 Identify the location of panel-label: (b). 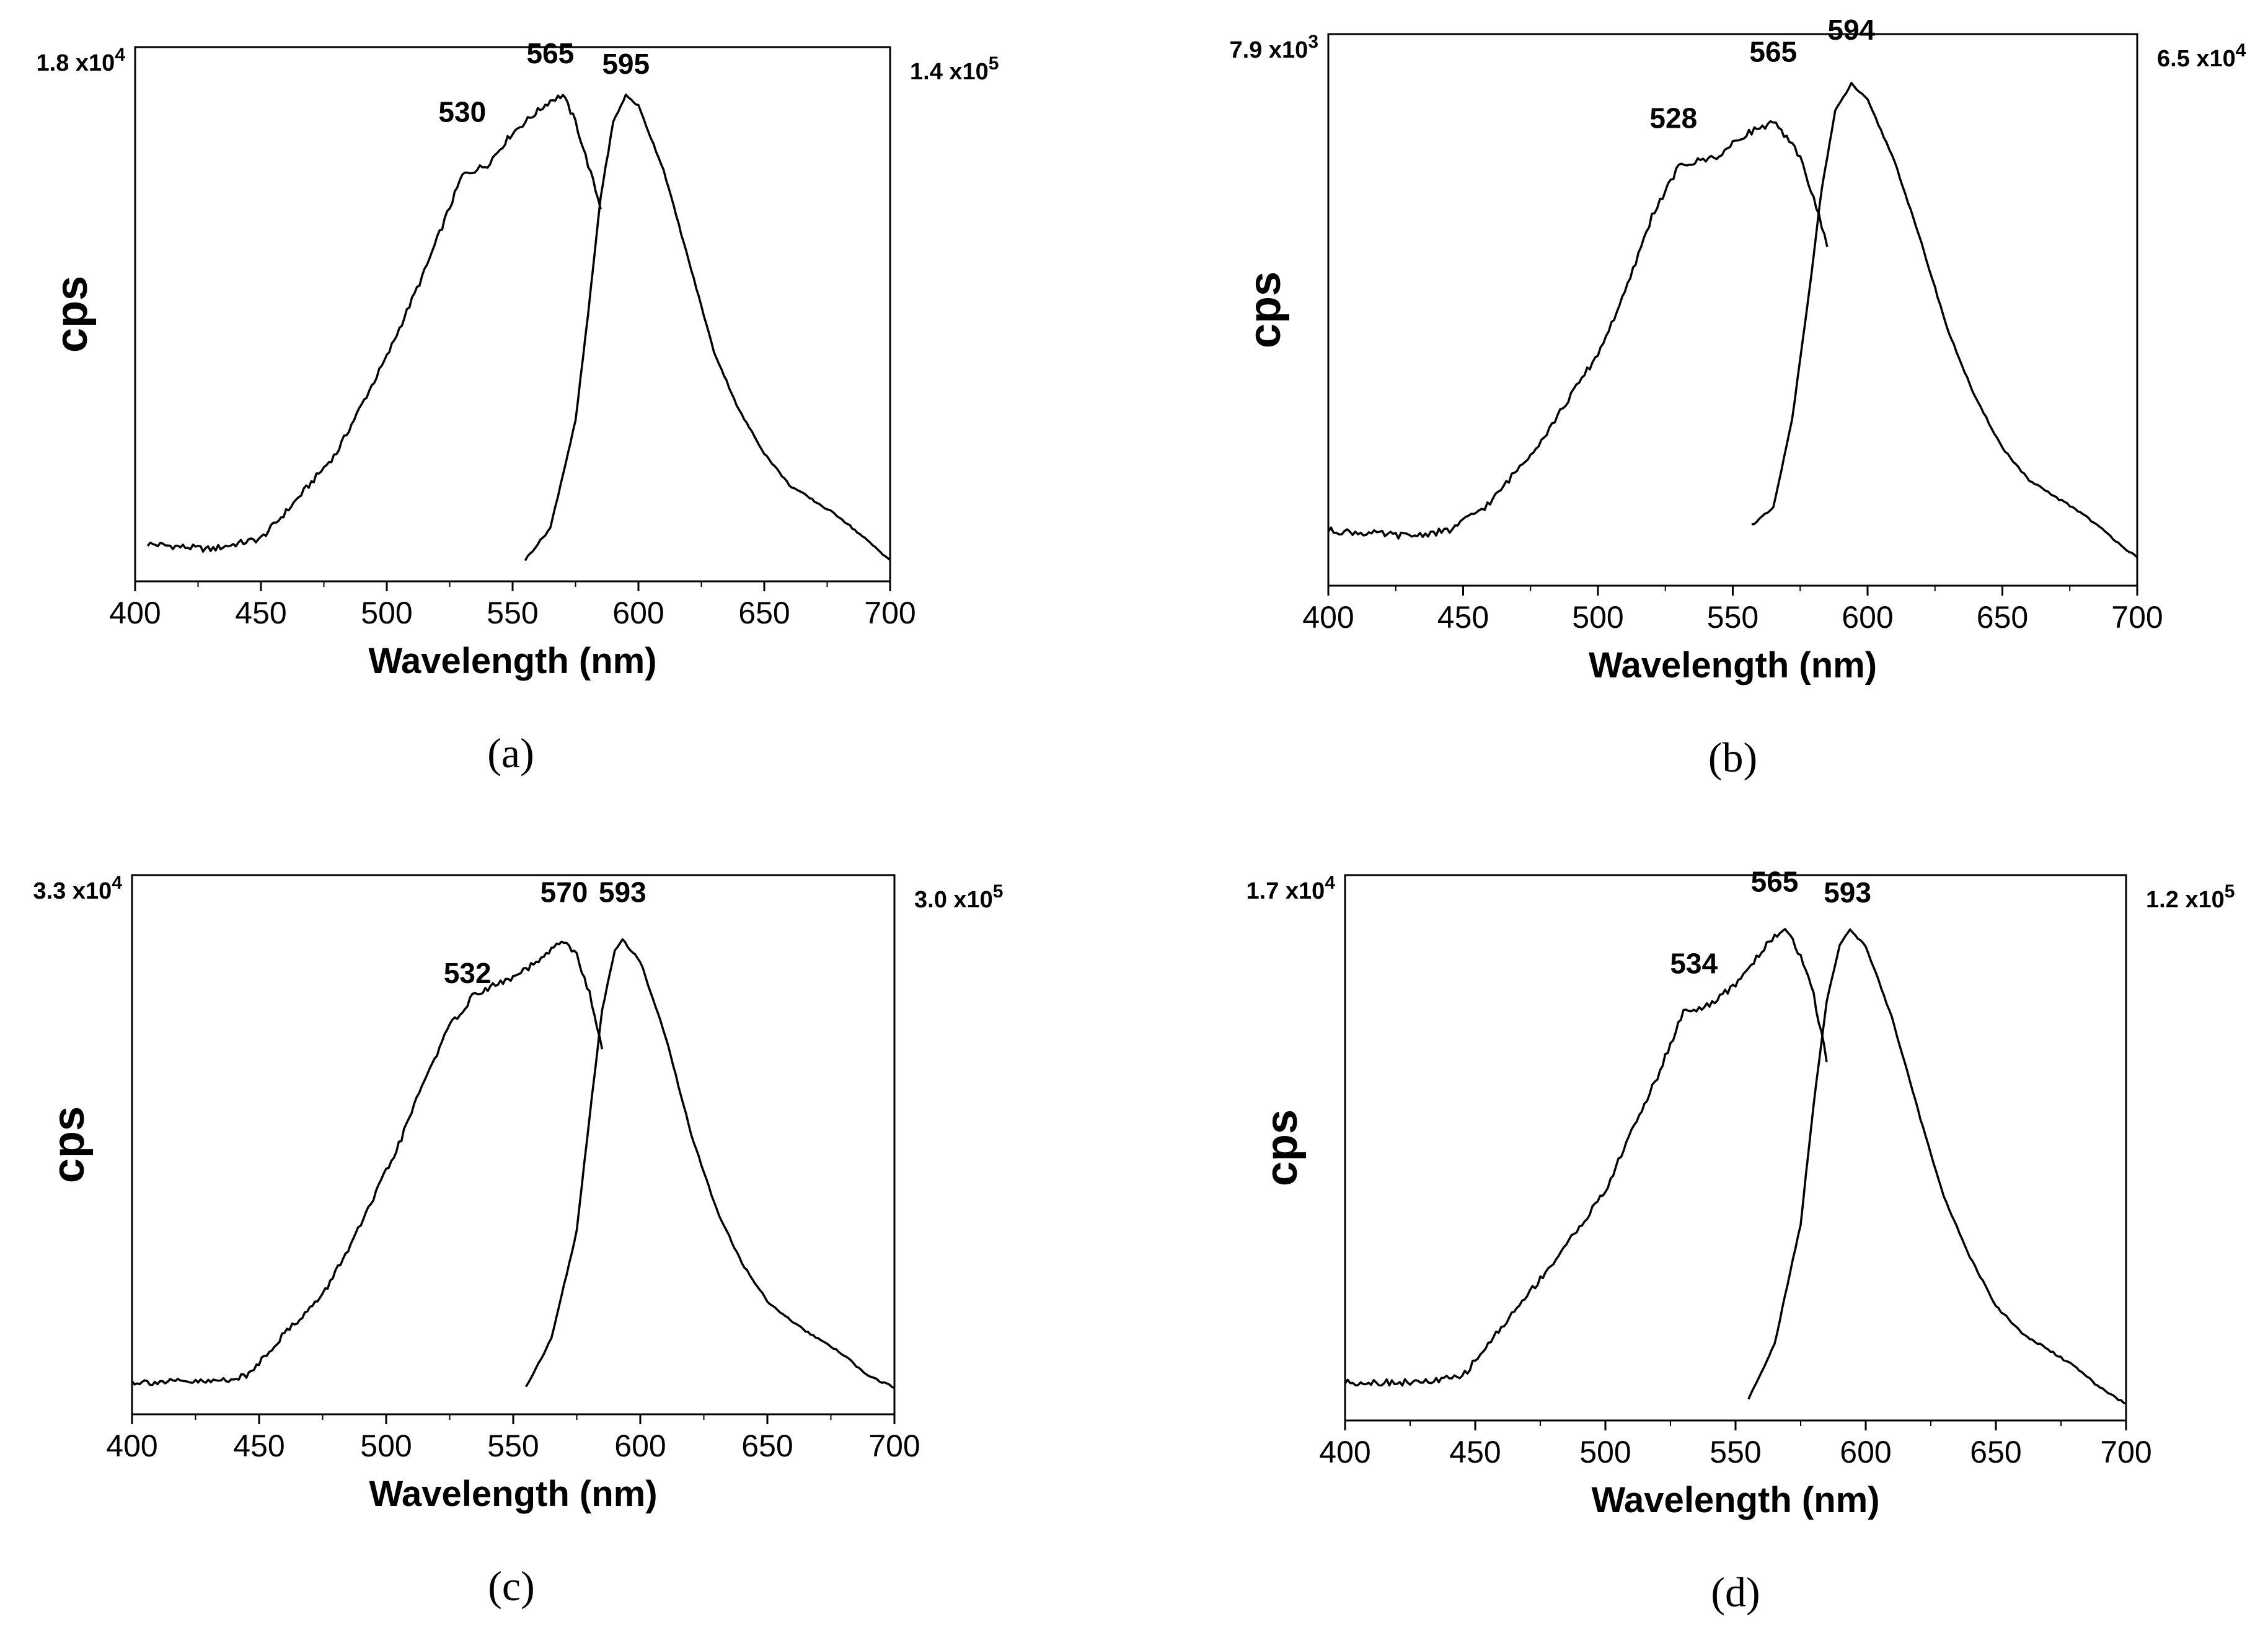
(1733, 757).